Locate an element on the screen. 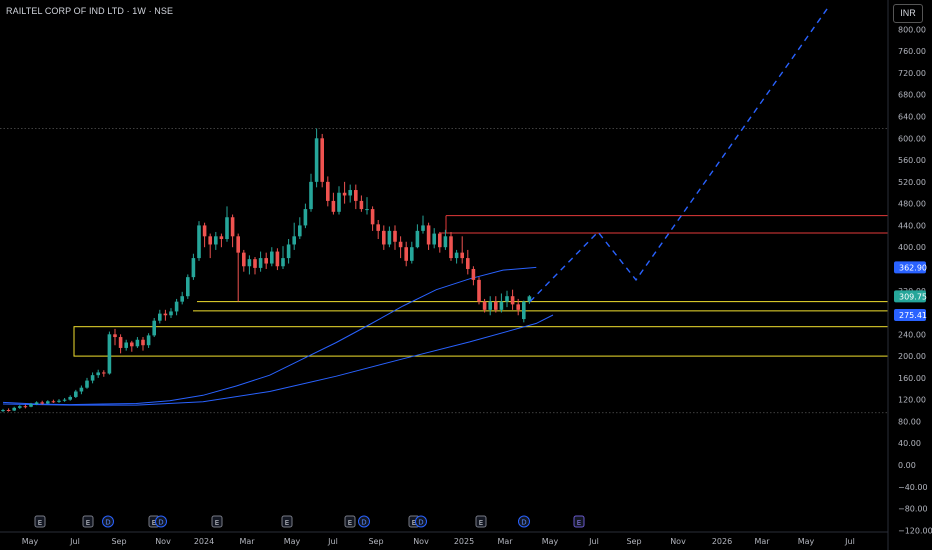 The image size is (932, 550). currency-selector: INR is located at coordinates (908, 13).